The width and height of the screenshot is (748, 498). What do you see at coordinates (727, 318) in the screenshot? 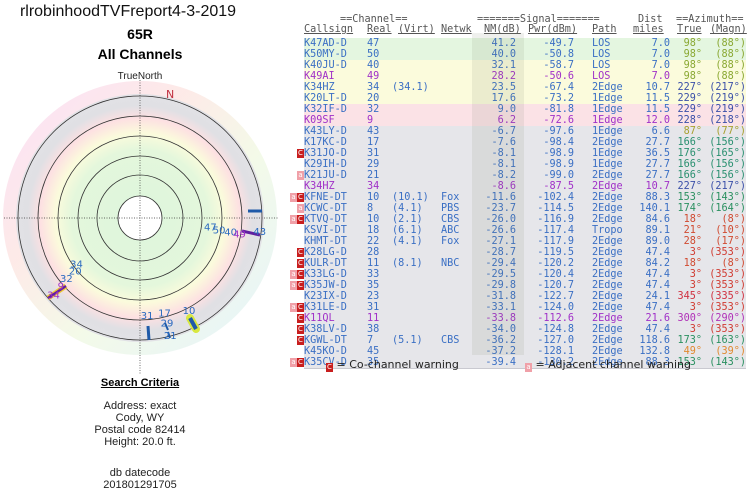
I see `cell-magn: (290°)` at bounding box center [727, 318].